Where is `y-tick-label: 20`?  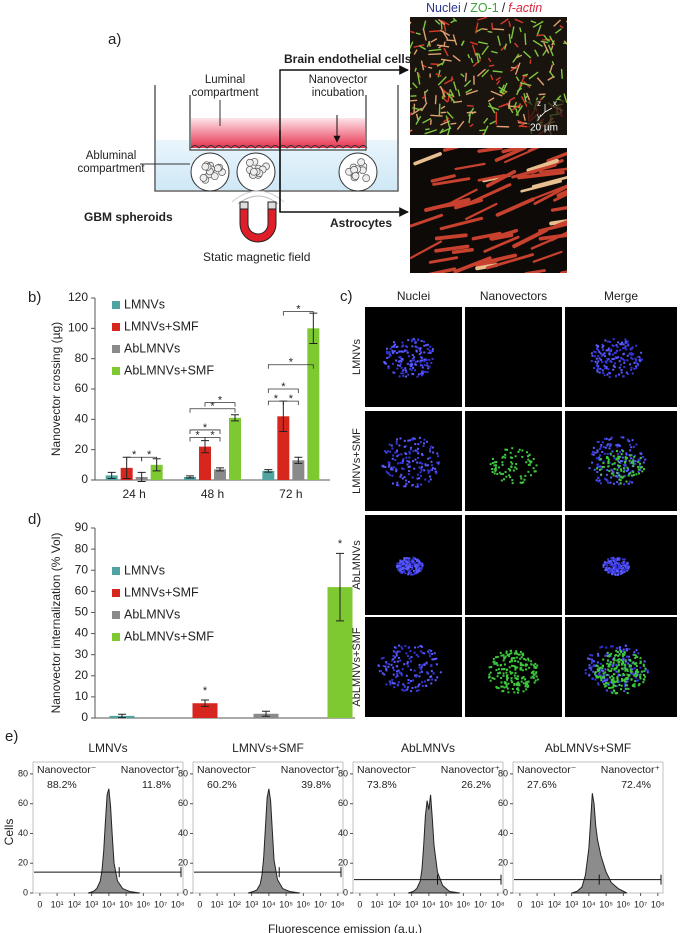 y-tick-label: 20 is located at coordinates (183, 863).